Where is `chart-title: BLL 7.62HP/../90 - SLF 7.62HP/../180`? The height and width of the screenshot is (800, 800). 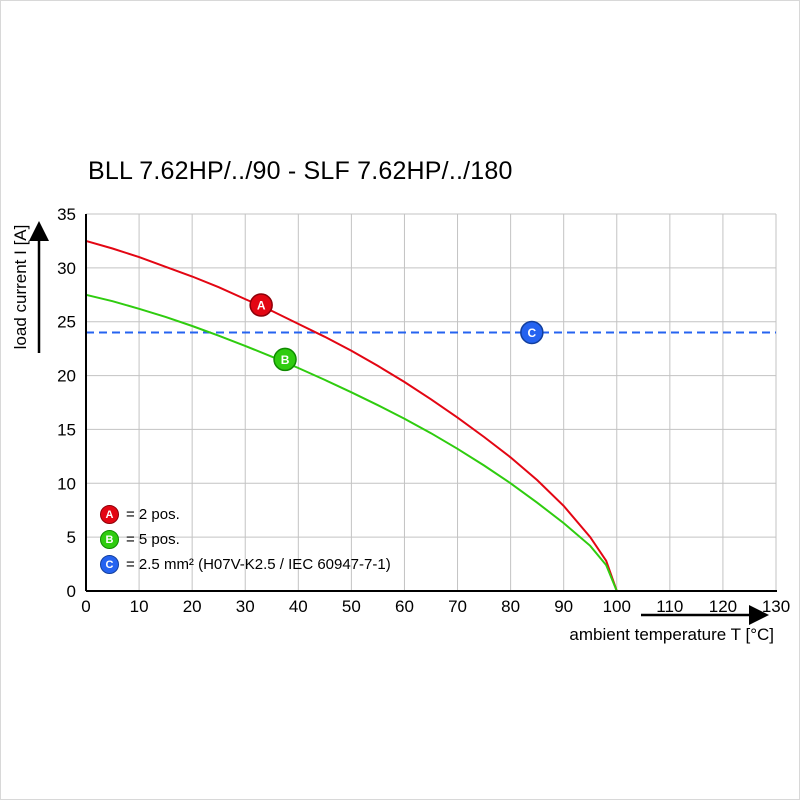 chart-title: BLL 7.62HP/../90 - SLF 7.62HP/../180 is located at coordinates (300, 171).